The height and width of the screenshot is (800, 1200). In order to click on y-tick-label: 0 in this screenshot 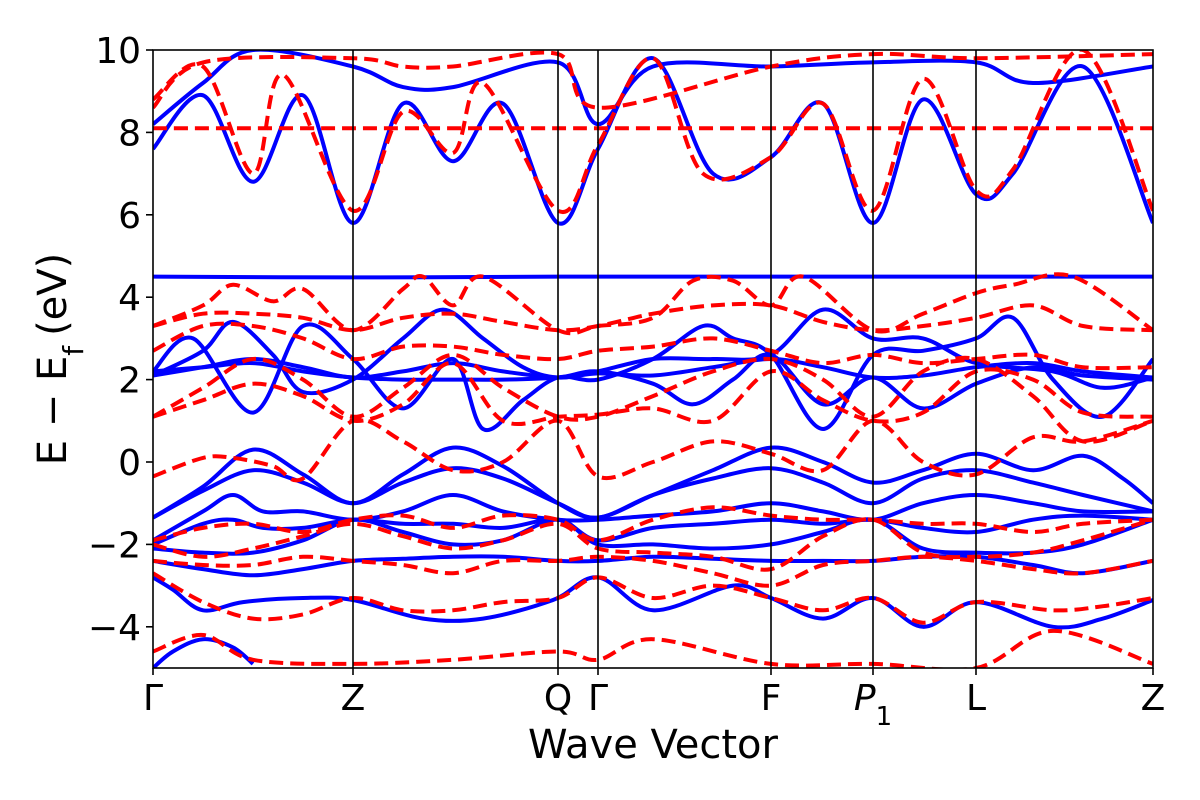, I will do `click(129, 463)`.